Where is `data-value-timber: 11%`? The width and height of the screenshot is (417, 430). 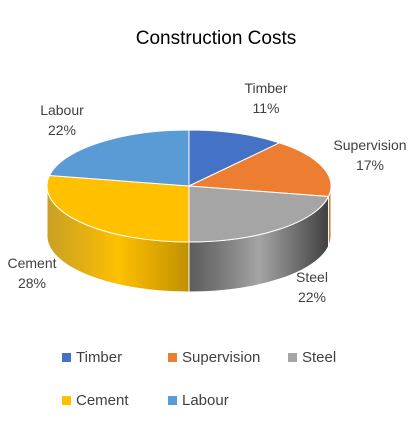
data-value-timber: 11% is located at coordinates (266, 108).